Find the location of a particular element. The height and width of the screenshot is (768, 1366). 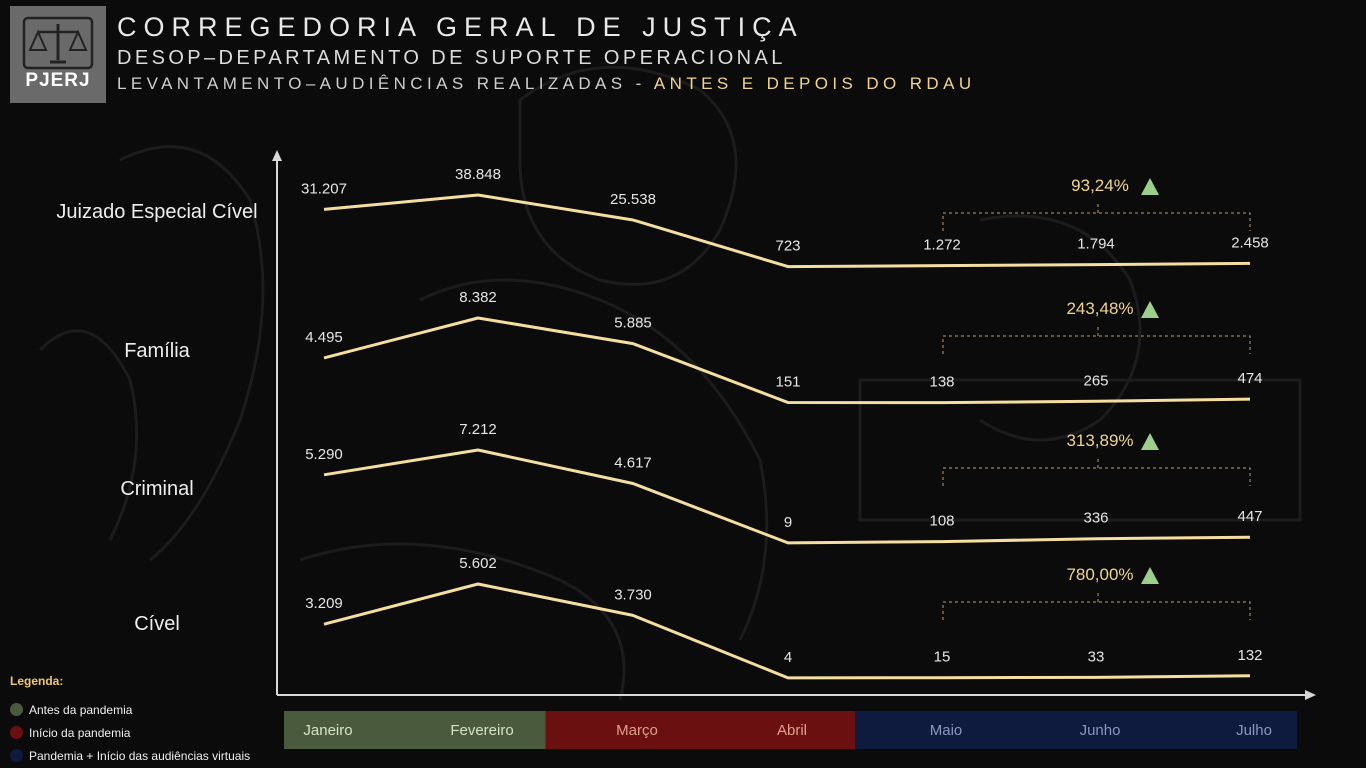

data-label: 1.272 is located at coordinates (942, 245).